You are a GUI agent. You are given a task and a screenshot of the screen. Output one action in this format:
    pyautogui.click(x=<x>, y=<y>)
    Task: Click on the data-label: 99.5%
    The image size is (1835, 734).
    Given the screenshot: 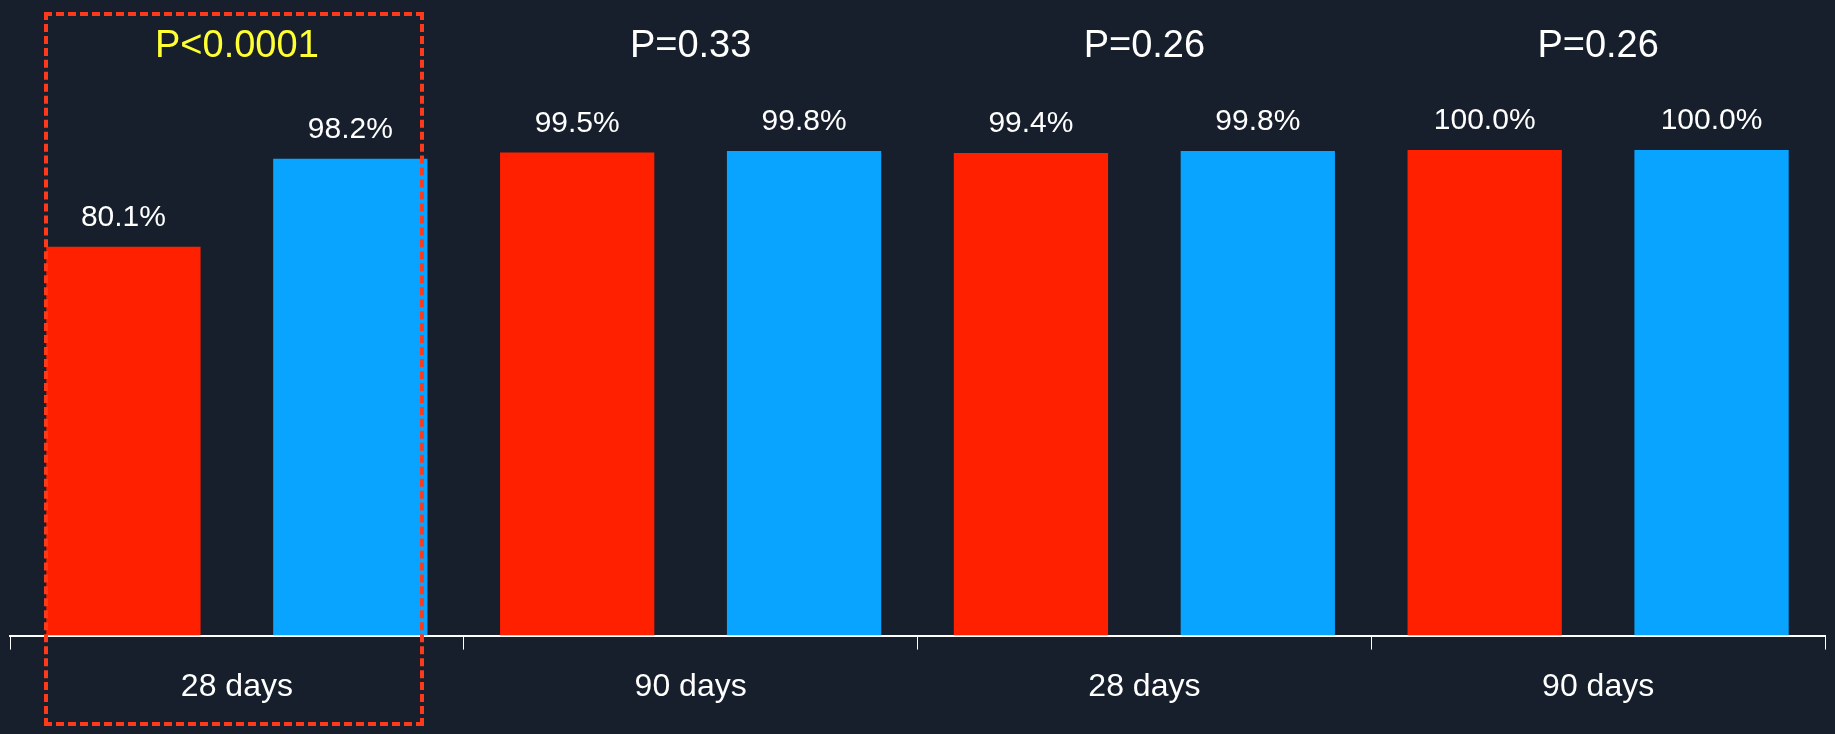 What is the action you would take?
    pyautogui.click(x=577, y=121)
    